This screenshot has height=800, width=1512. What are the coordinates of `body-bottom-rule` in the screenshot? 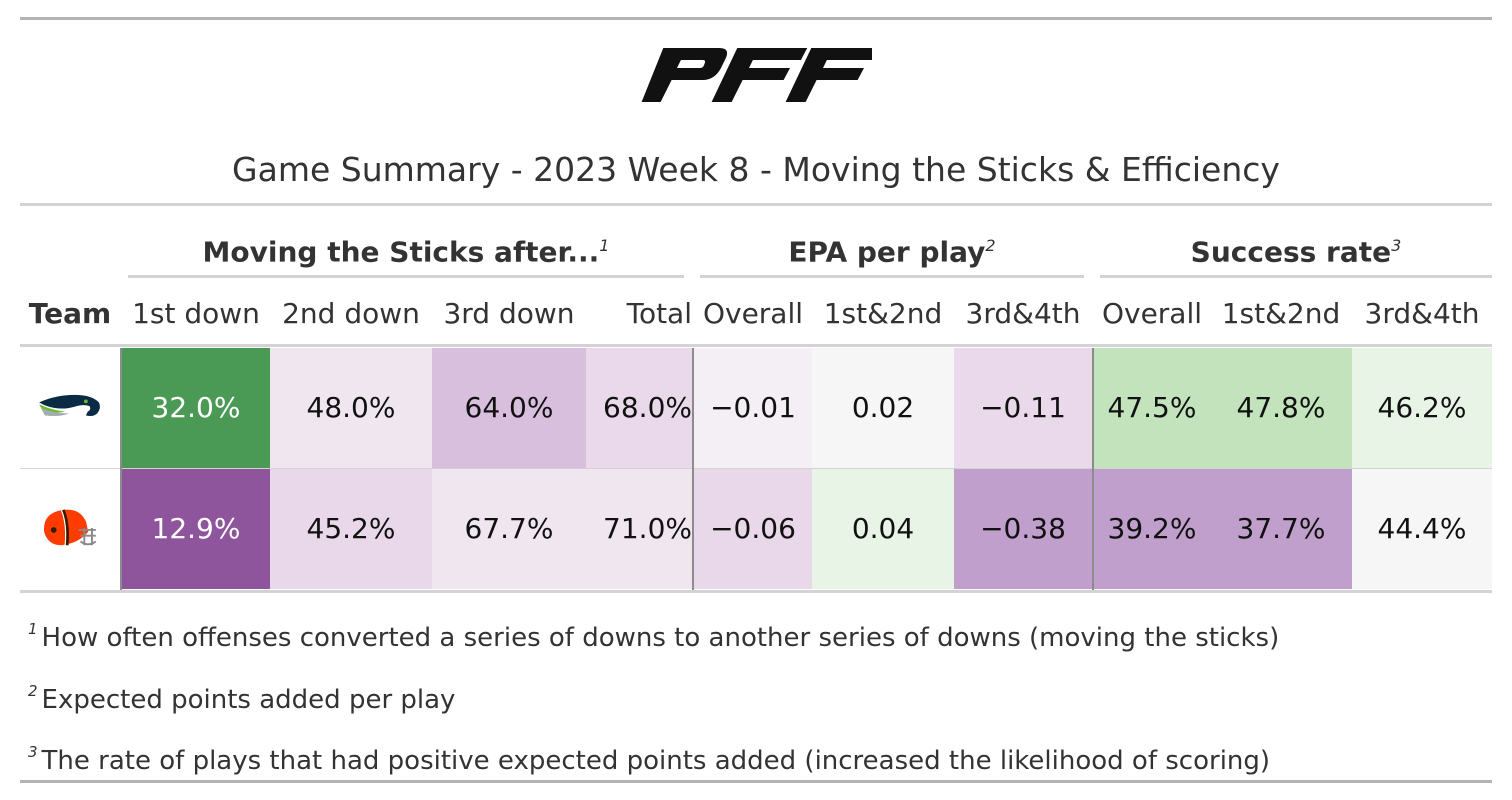 It's located at (756, 591).